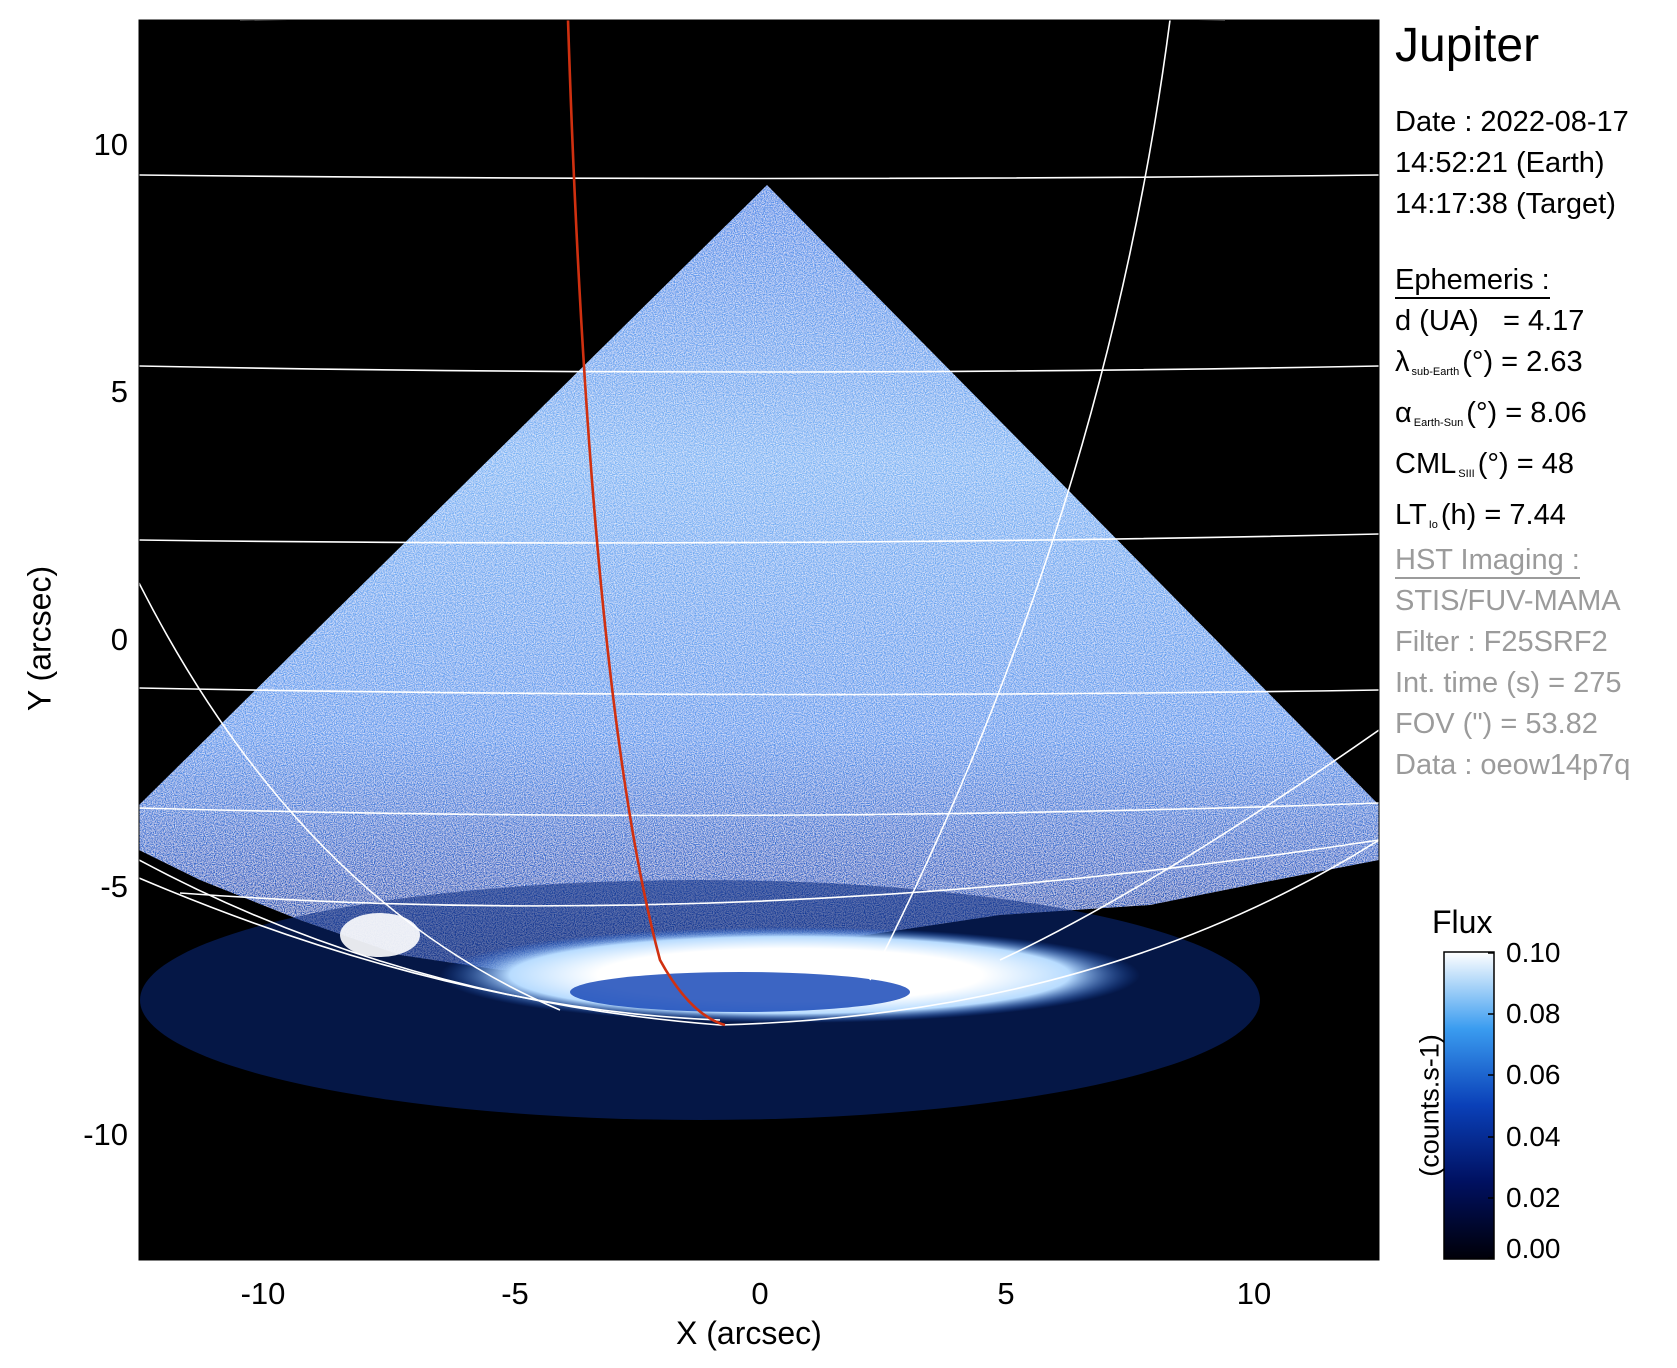 The width and height of the screenshot is (1677, 1368). I want to click on y-tick-label: -10, so click(105, 1134).